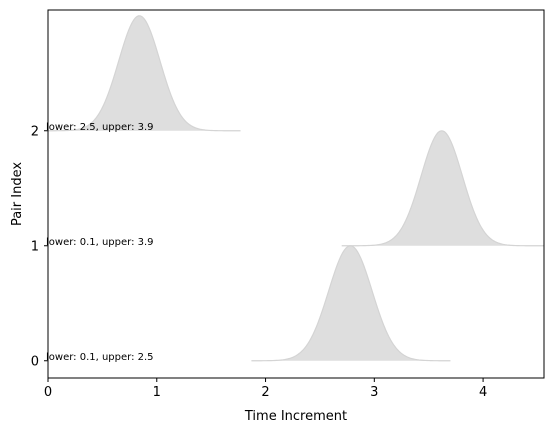 The image size is (554, 436). I want to click on x-axis-title: Time Increment, so click(295, 416).